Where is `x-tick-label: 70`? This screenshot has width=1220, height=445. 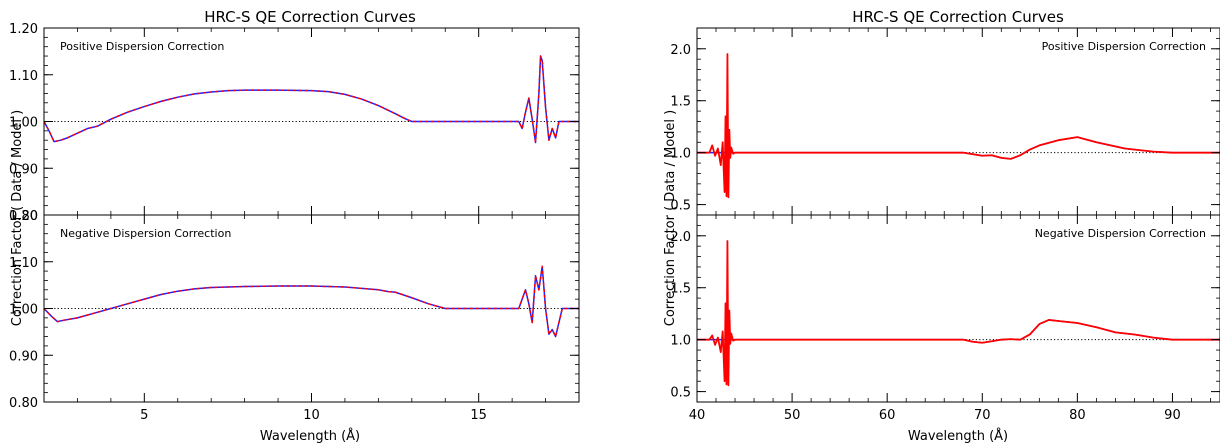
x-tick-label: 70 is located at coordinates (982, 415).